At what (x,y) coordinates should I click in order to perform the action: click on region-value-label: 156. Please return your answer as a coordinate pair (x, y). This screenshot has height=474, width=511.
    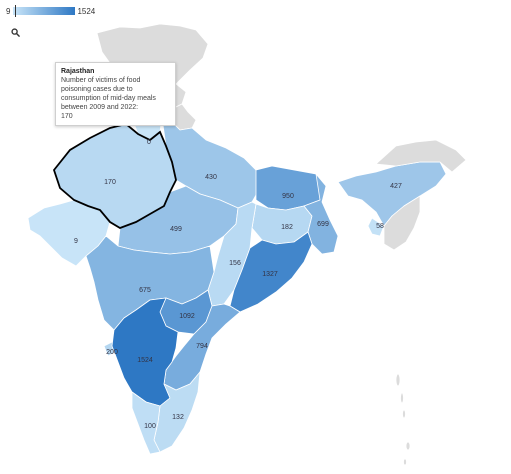
    Looking at the image, I should click on (235, 263).